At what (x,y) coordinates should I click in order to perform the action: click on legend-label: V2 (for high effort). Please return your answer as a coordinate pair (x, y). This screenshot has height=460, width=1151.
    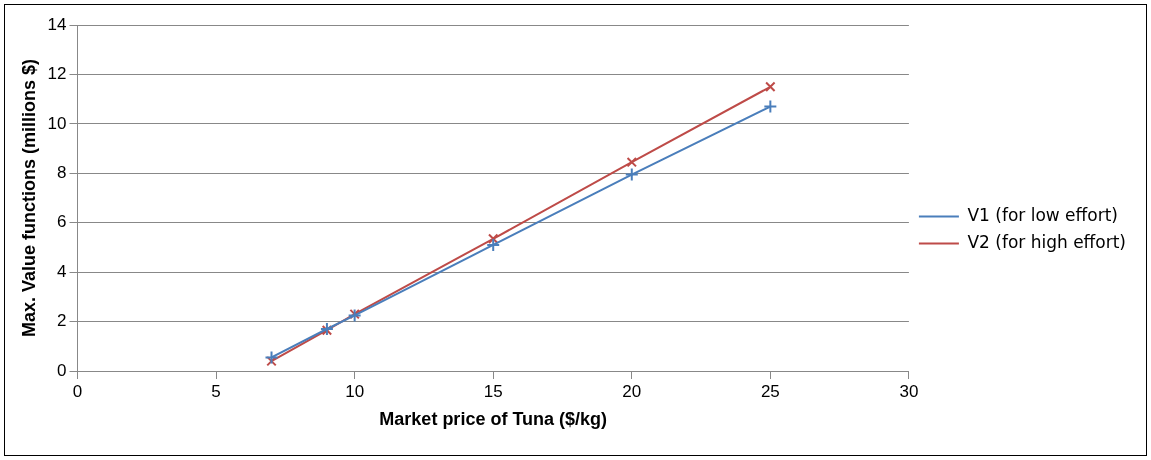
    Looking at the image, I should click on (1047, 241).